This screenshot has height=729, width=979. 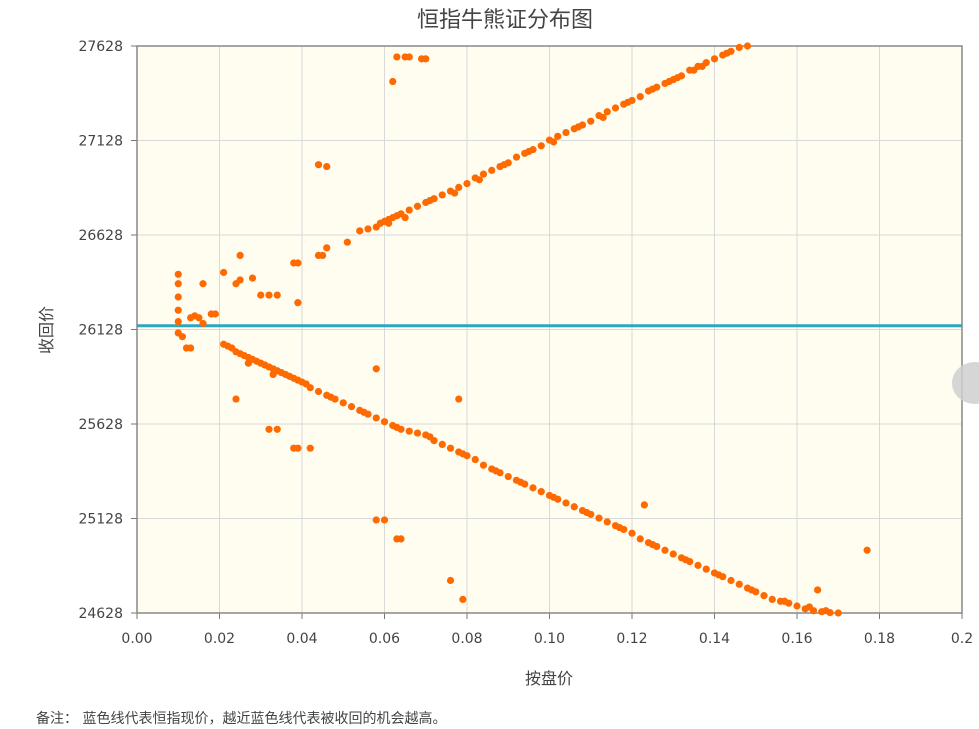 I want to click on x-axis-label: 按盘价, so click(x=549, y=678).